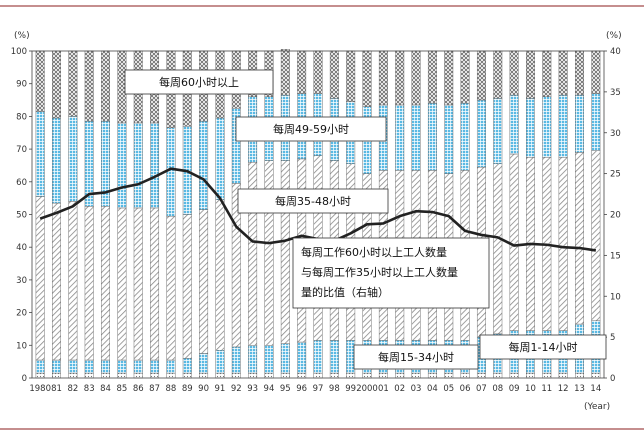  Describe the element at coordinates (448, 389) in the screenshot. I see `x-tick-label: 05` at that location.